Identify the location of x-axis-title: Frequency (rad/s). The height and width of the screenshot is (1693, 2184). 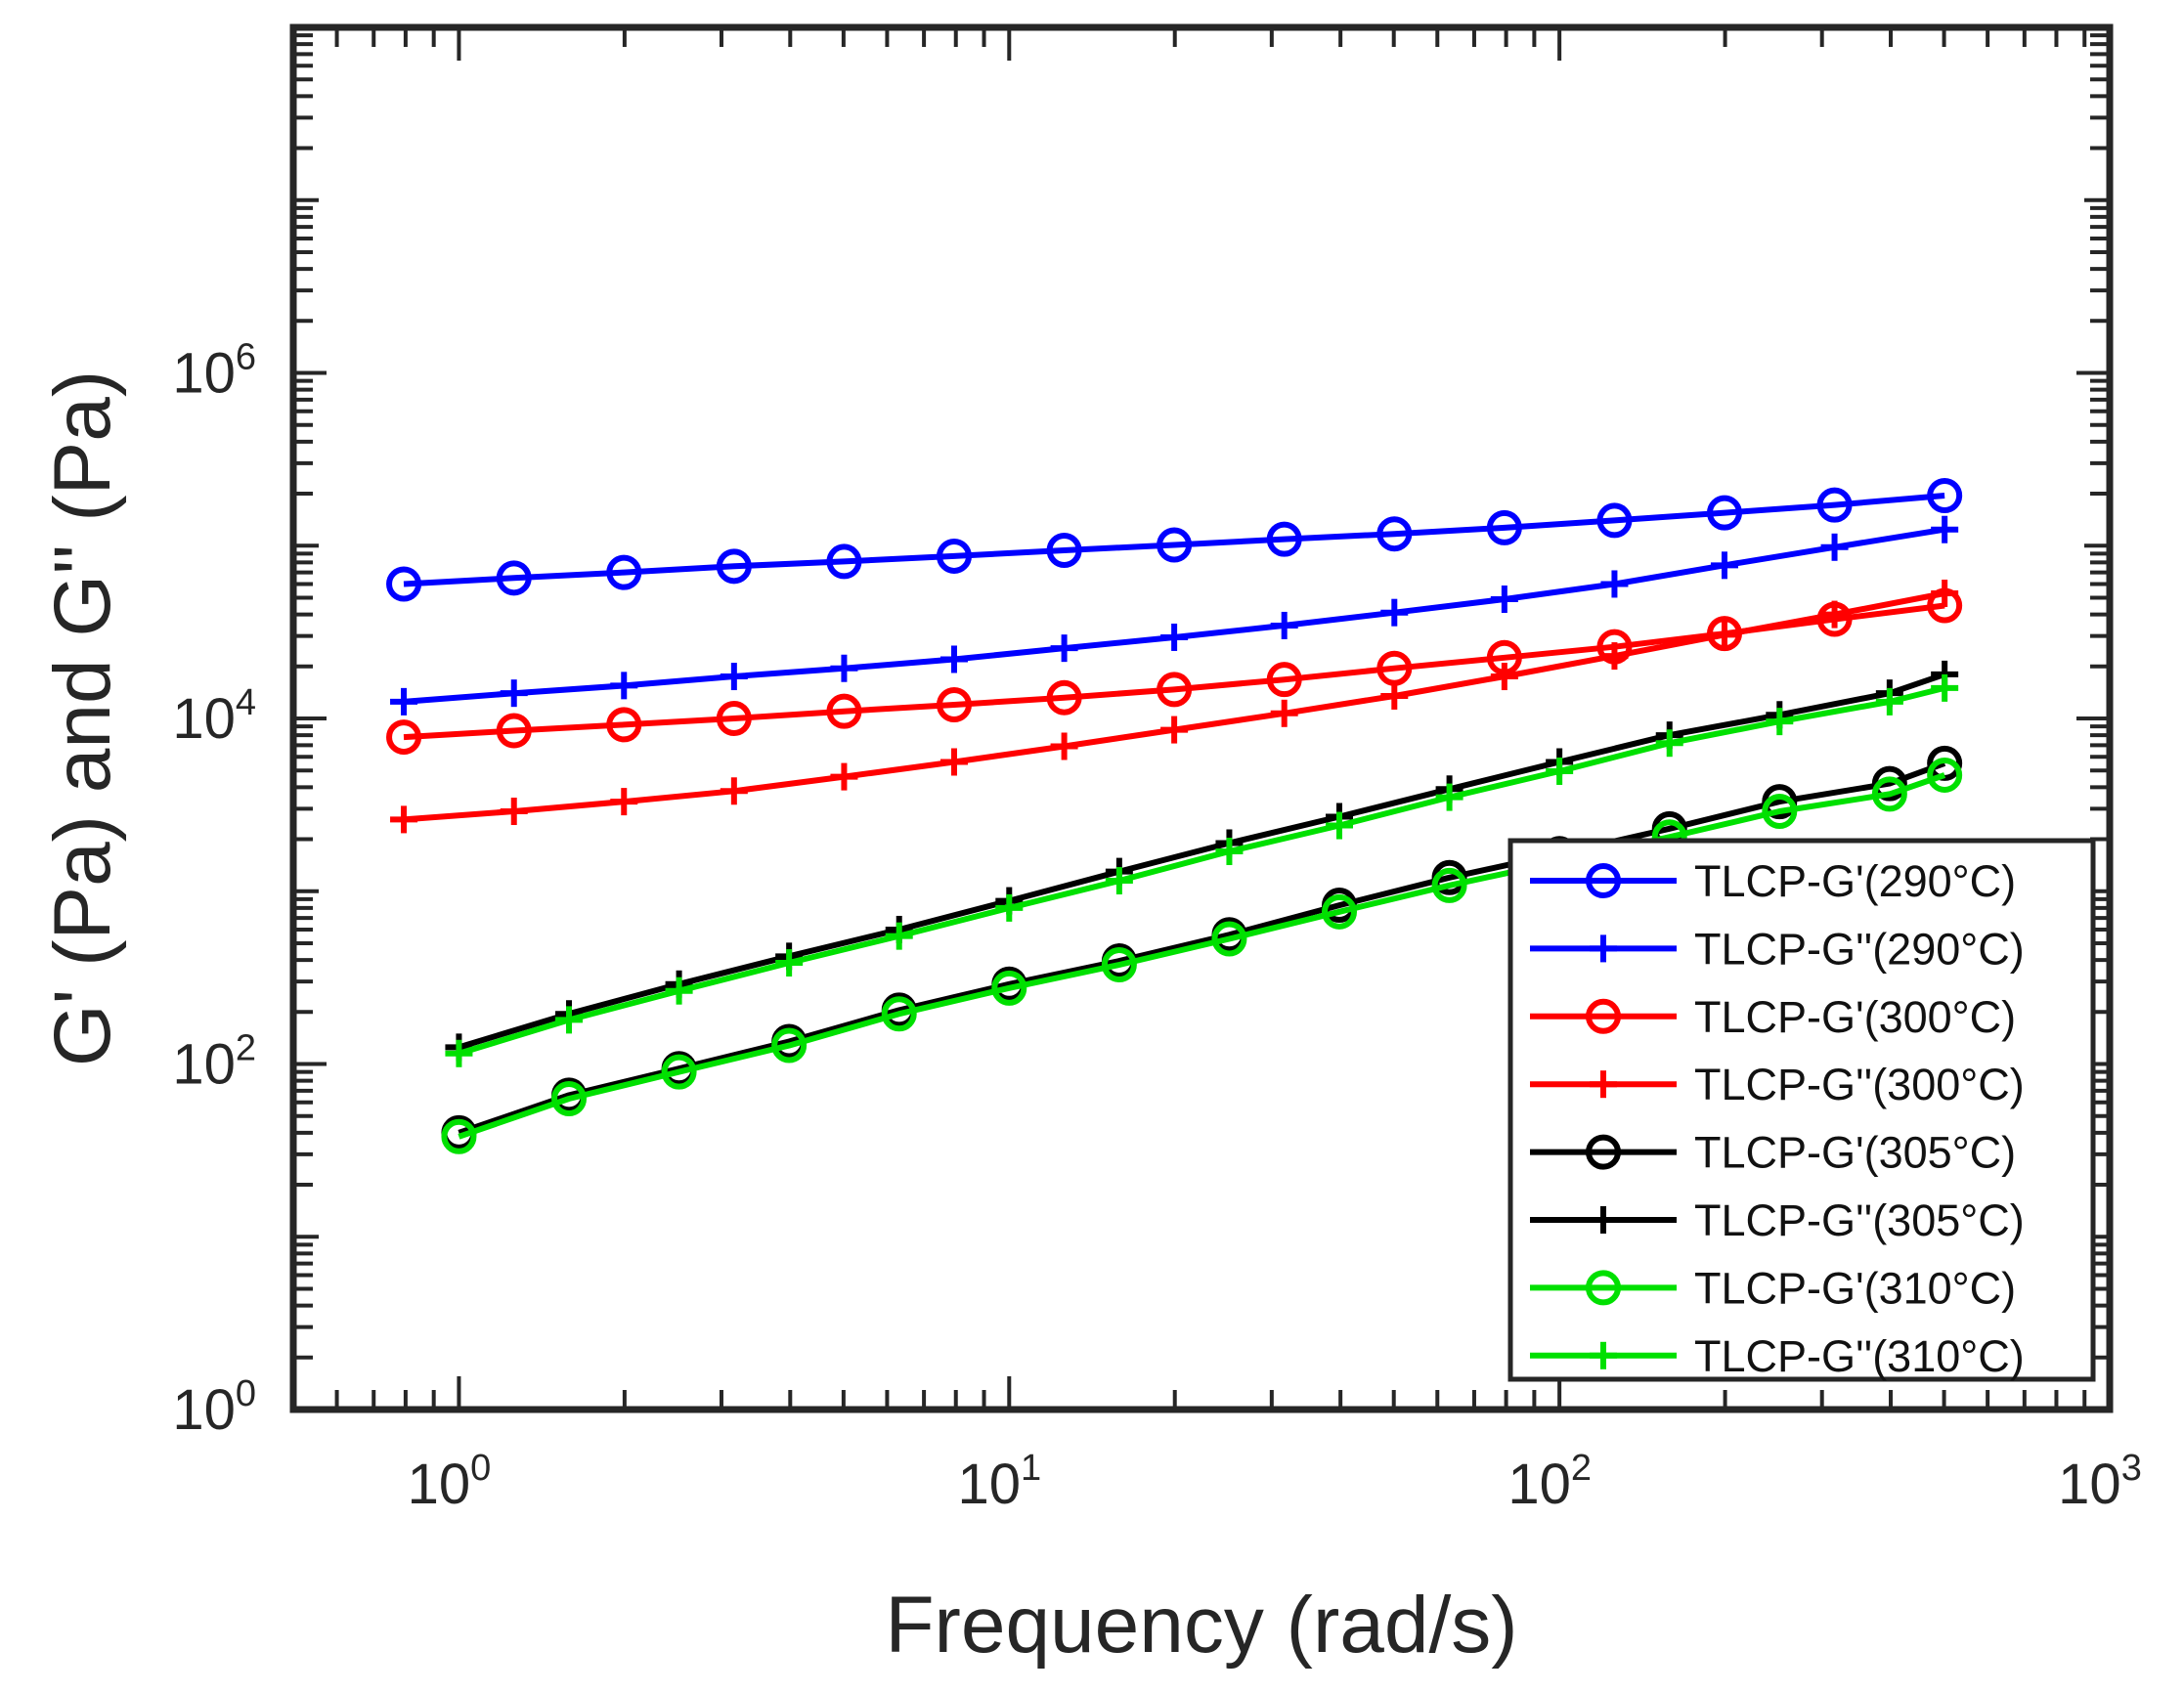
(1201, 1626).